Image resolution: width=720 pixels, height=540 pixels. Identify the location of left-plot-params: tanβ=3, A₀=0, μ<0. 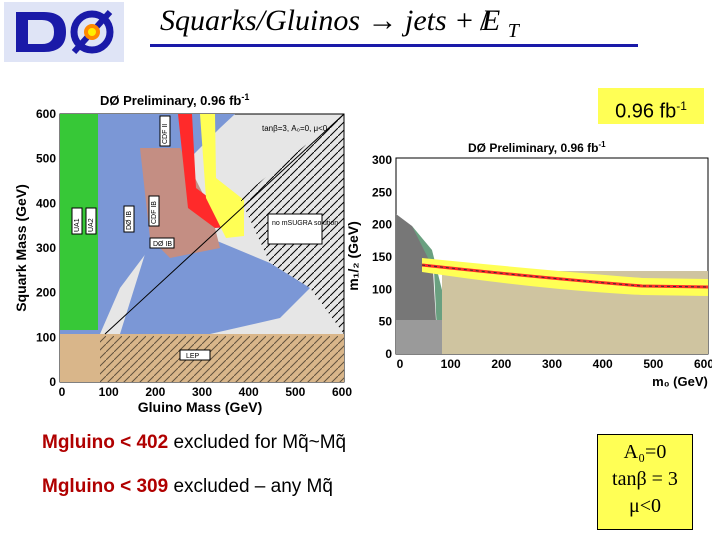
(295, 128).